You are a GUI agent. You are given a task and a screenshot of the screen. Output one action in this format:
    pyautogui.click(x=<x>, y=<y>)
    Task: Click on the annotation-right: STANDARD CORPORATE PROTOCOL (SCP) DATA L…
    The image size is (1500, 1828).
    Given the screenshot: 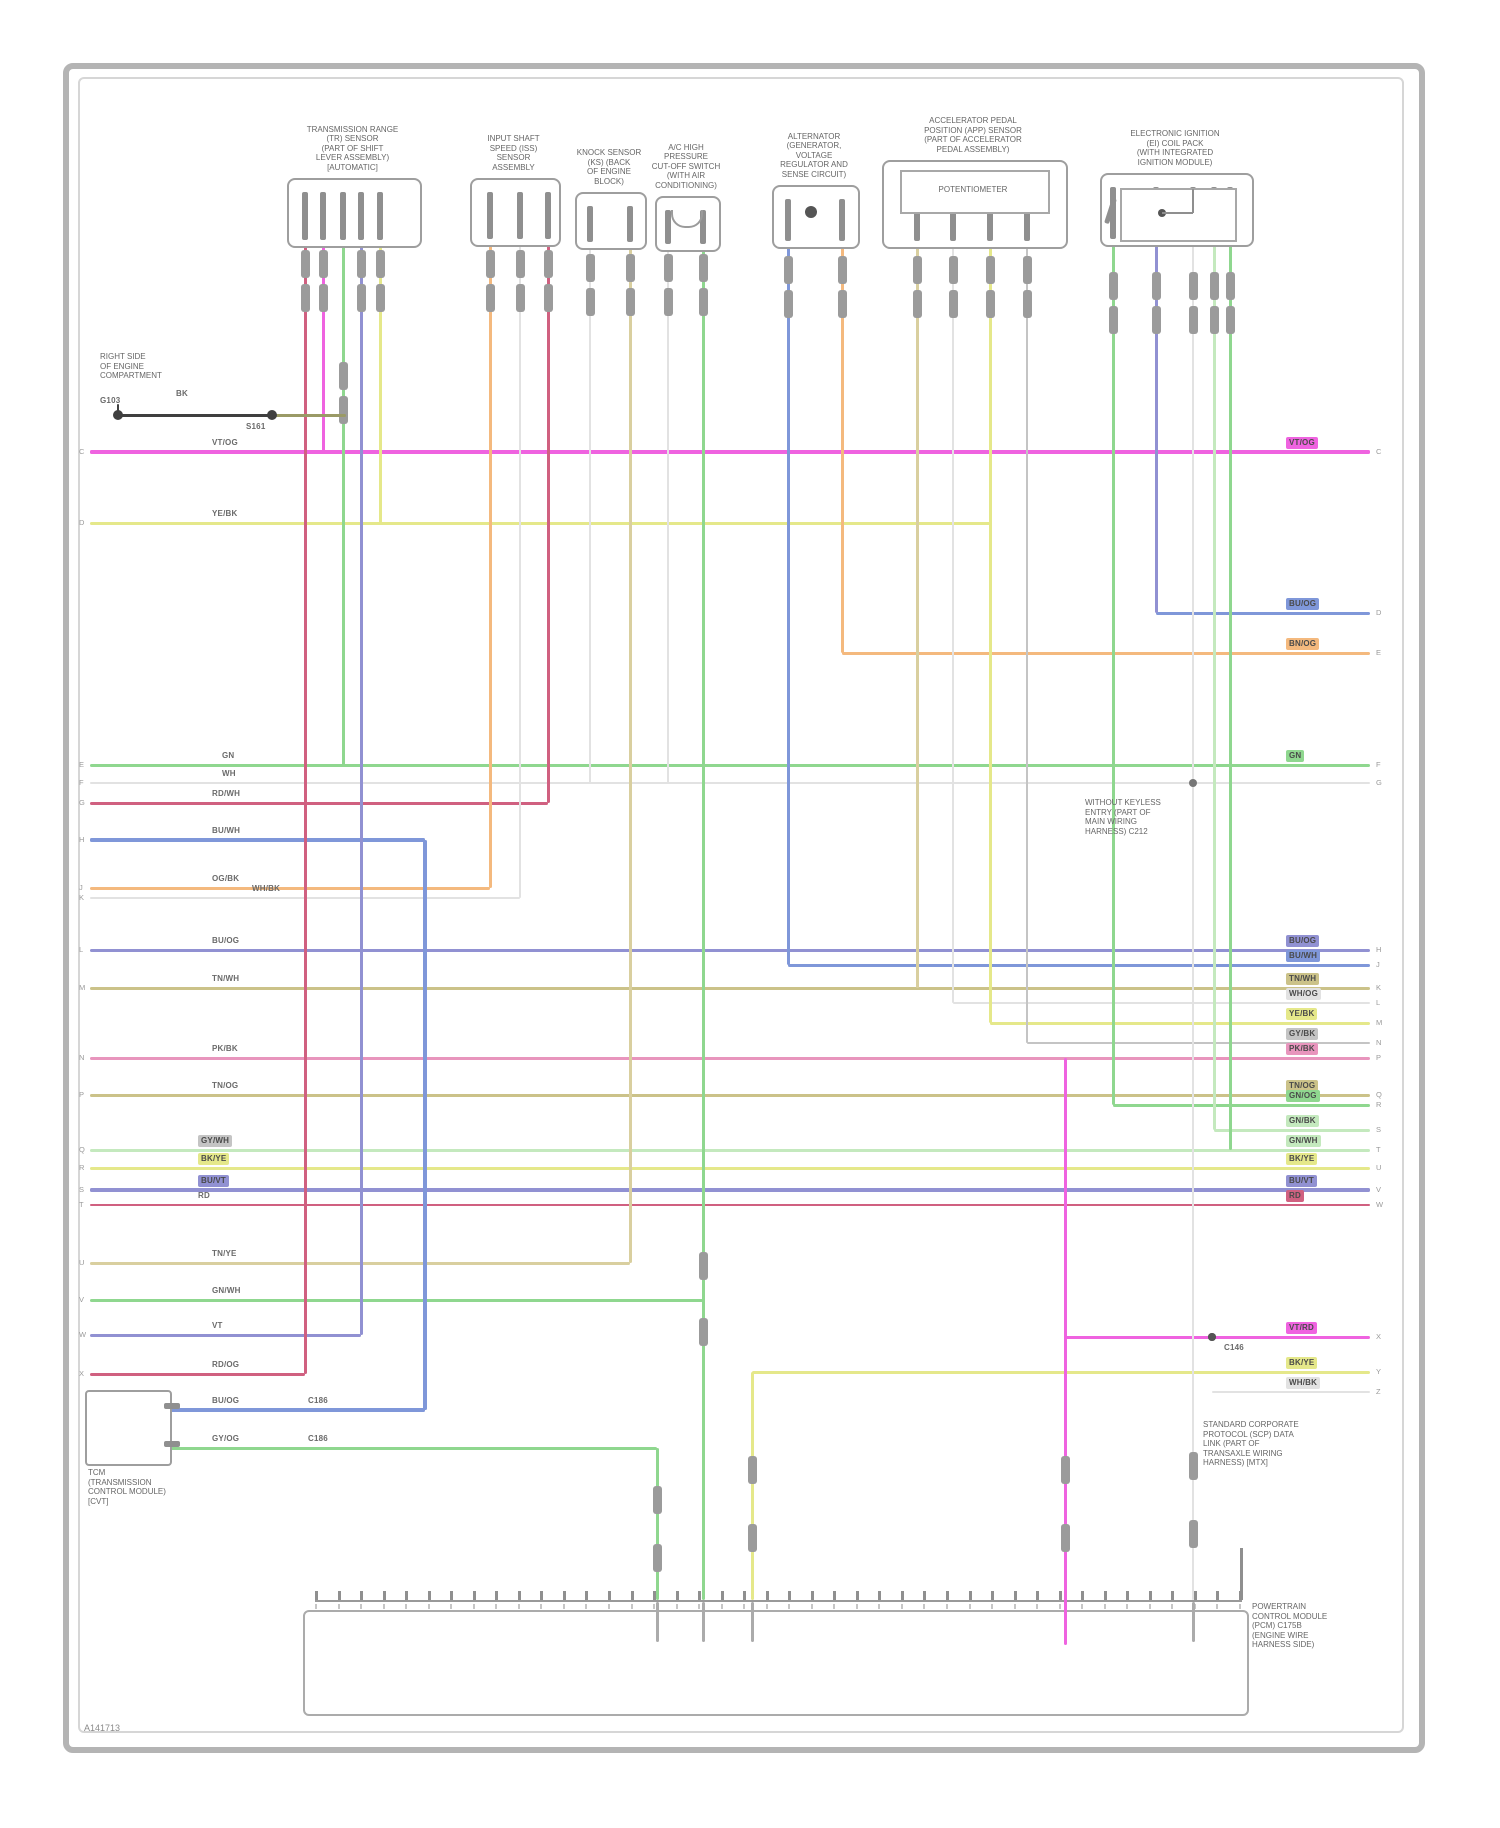 What is the action you would take?
    pyautogui.click(x=1251, y=1443)
    